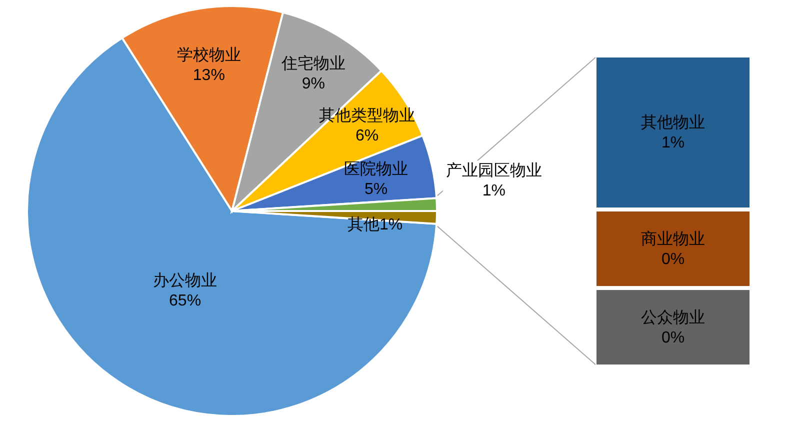 This screenshot has width=801, height=423. Describe the element at coordinates (367, 135) in the screenshot. I see `data-label: 6%` at that location.